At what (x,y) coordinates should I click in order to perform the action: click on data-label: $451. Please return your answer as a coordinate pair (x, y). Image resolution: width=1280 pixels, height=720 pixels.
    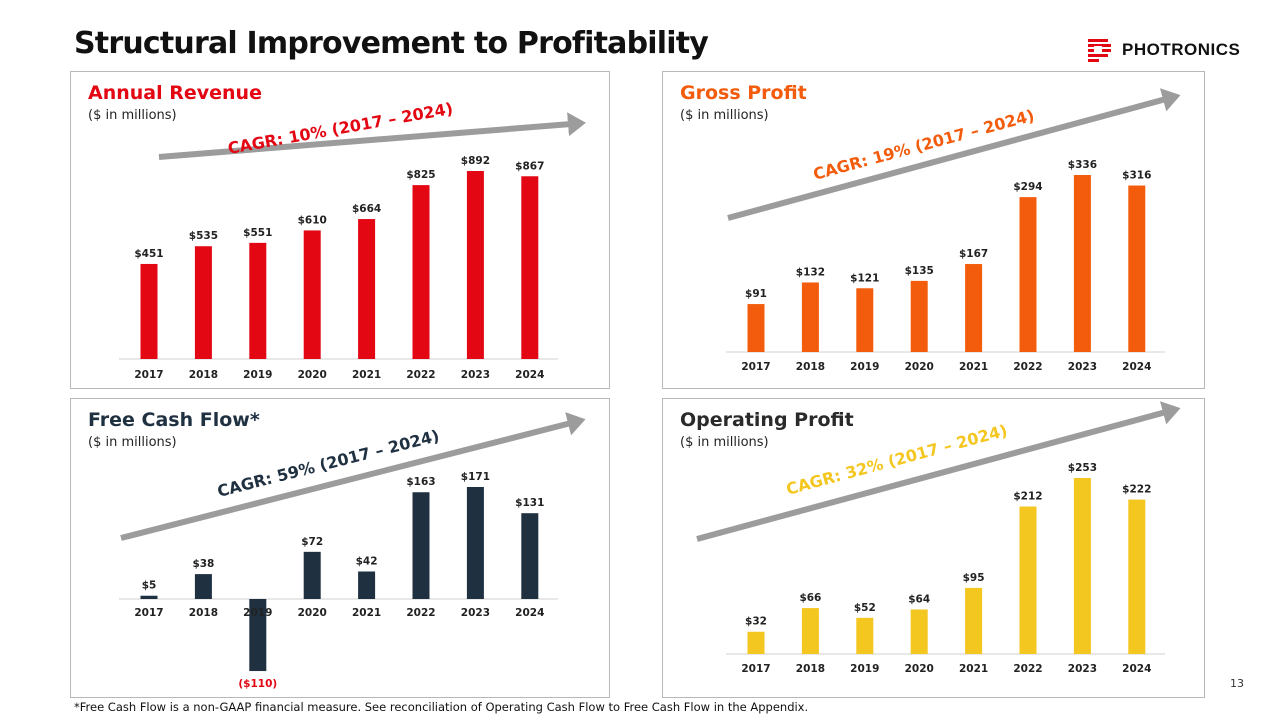
    Looking at the image, I should click on (148, 254).